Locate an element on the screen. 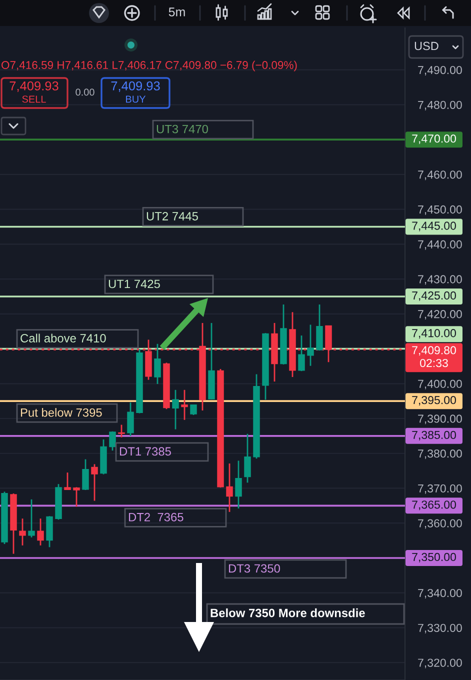 This screenshot has width=471, height=680. y-tick-label: 7,380.00 is located at coordinates (440, 454).